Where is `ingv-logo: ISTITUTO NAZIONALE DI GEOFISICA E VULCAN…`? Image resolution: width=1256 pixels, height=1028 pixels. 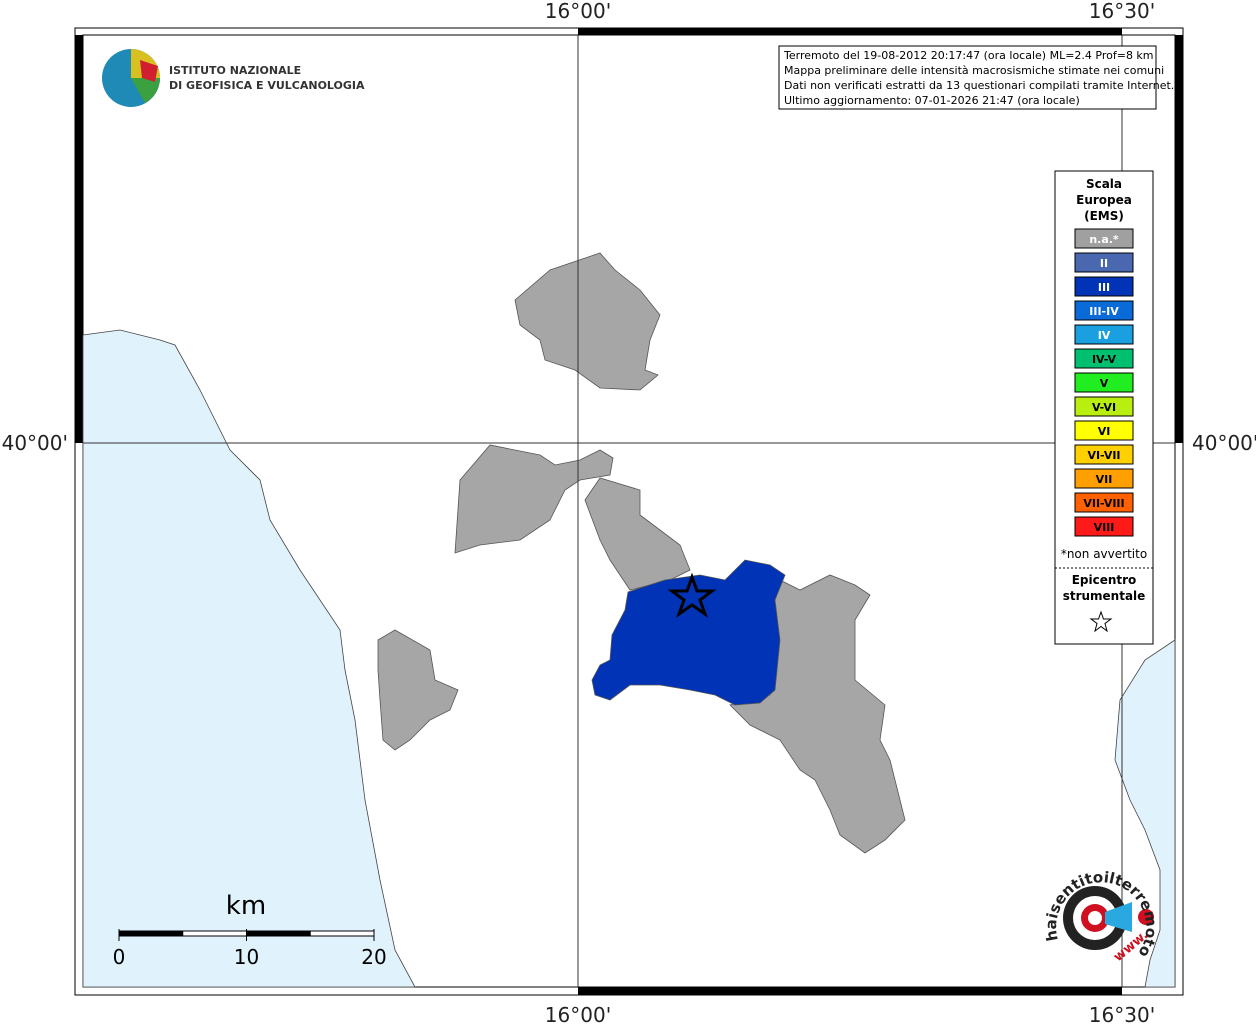 ingv-logo: ISTITUTO NAZIONALE DI GEOFISICA E VULCAN… is located at coordinates (233, 78).